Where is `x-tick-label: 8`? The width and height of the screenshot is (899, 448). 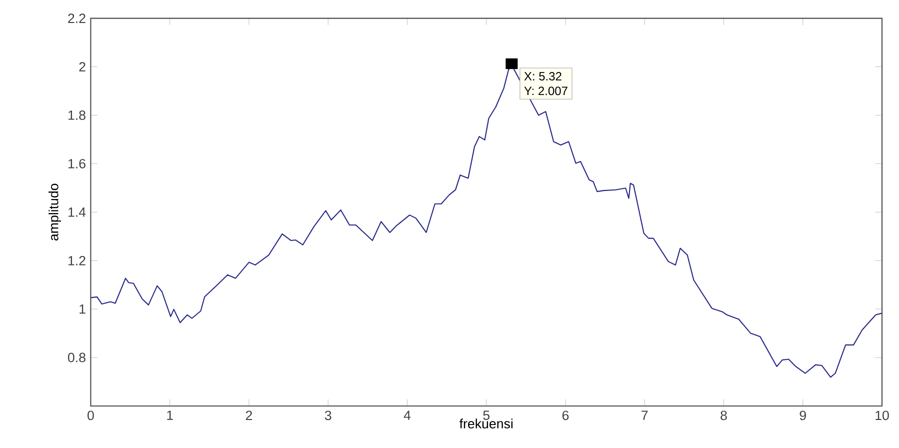 x-tick-label: 8 is located at coordinates (723, 415).